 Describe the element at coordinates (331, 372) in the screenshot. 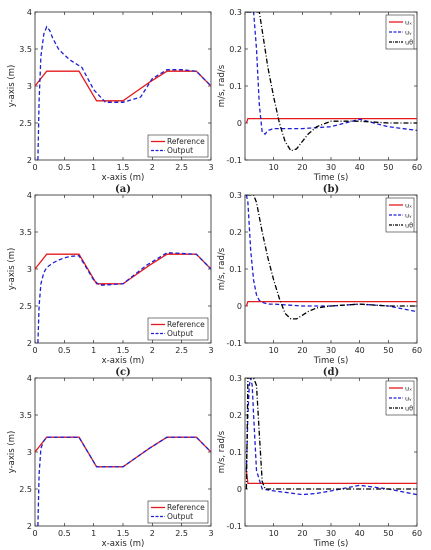

I see `panel-caption: (d)` at that location.